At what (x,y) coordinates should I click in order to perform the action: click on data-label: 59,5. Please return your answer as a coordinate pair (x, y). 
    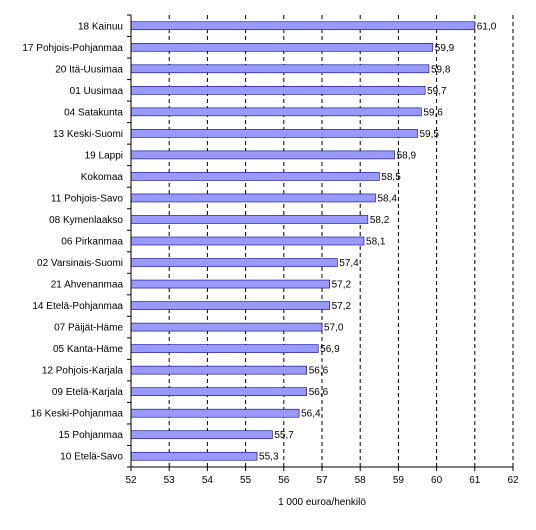
    Looking at the image, I should click on (430, 134).